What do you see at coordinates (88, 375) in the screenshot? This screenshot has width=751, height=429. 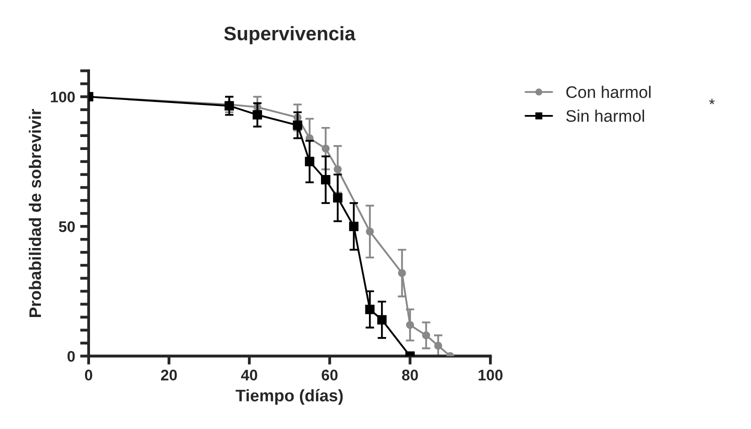 I see `x-tick-label: 0` at bounding box center [88, 375].